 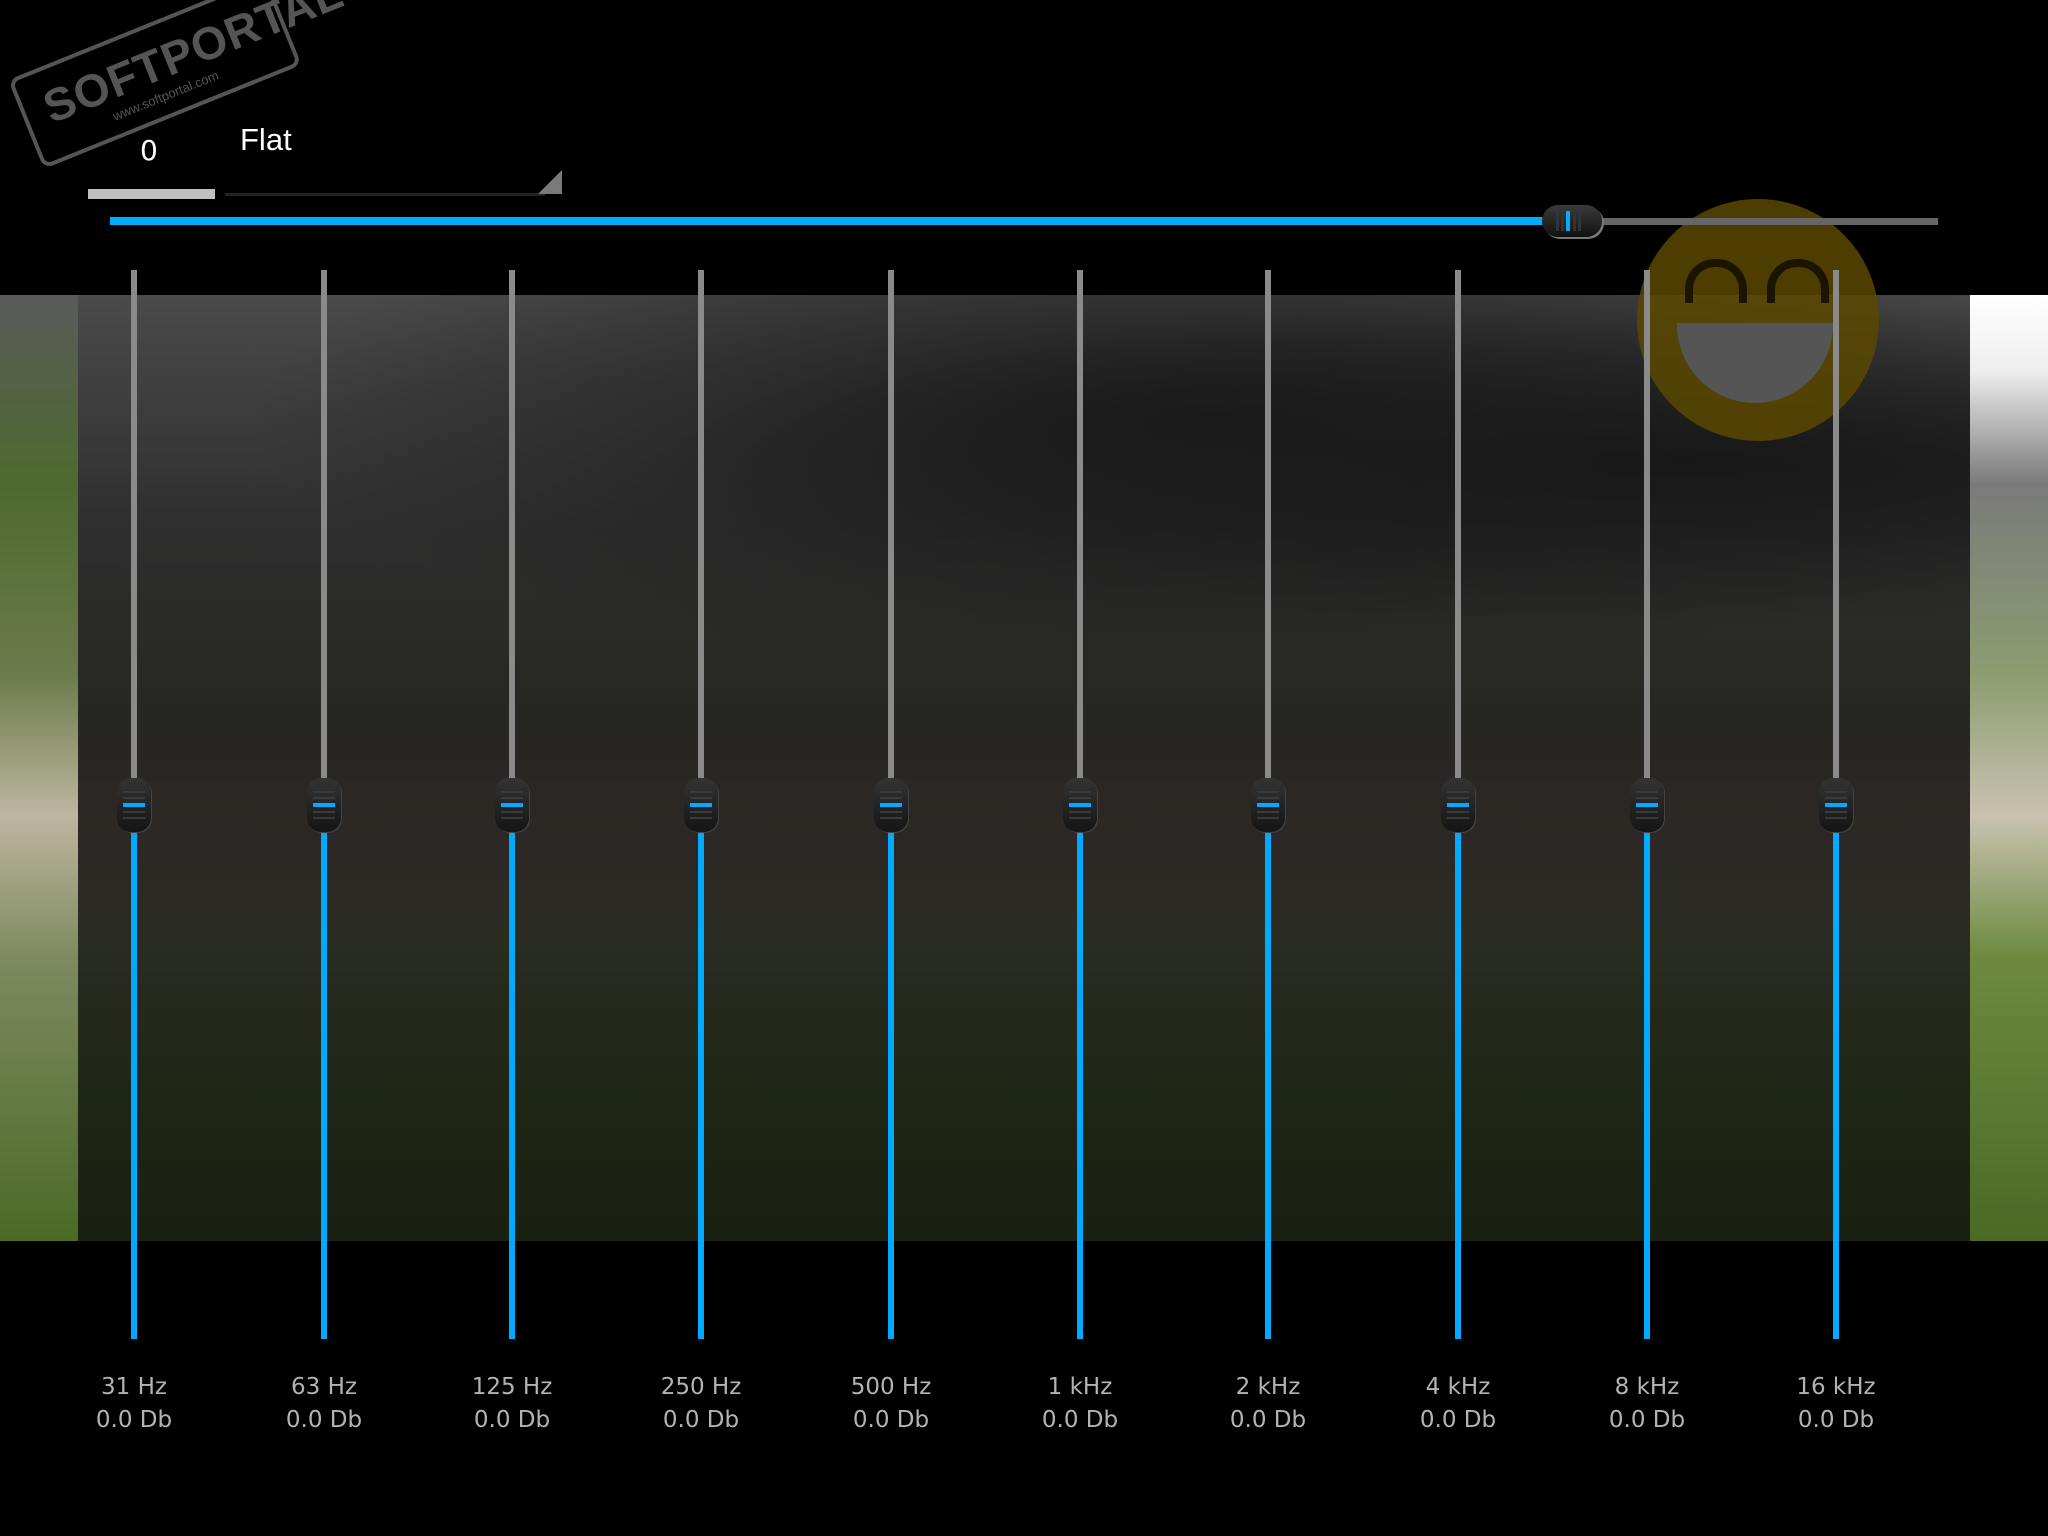 I want to click on video-left-edge, so click(x=39, y=768).